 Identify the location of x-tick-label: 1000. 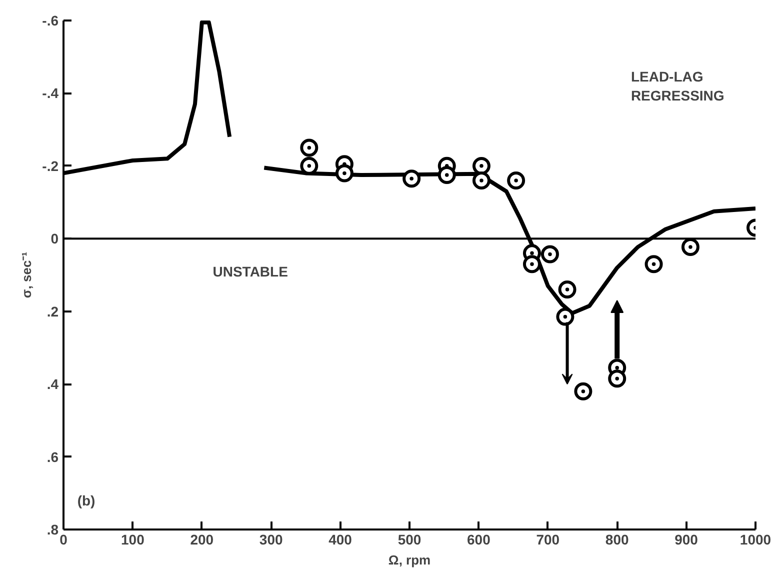
(756, 540).